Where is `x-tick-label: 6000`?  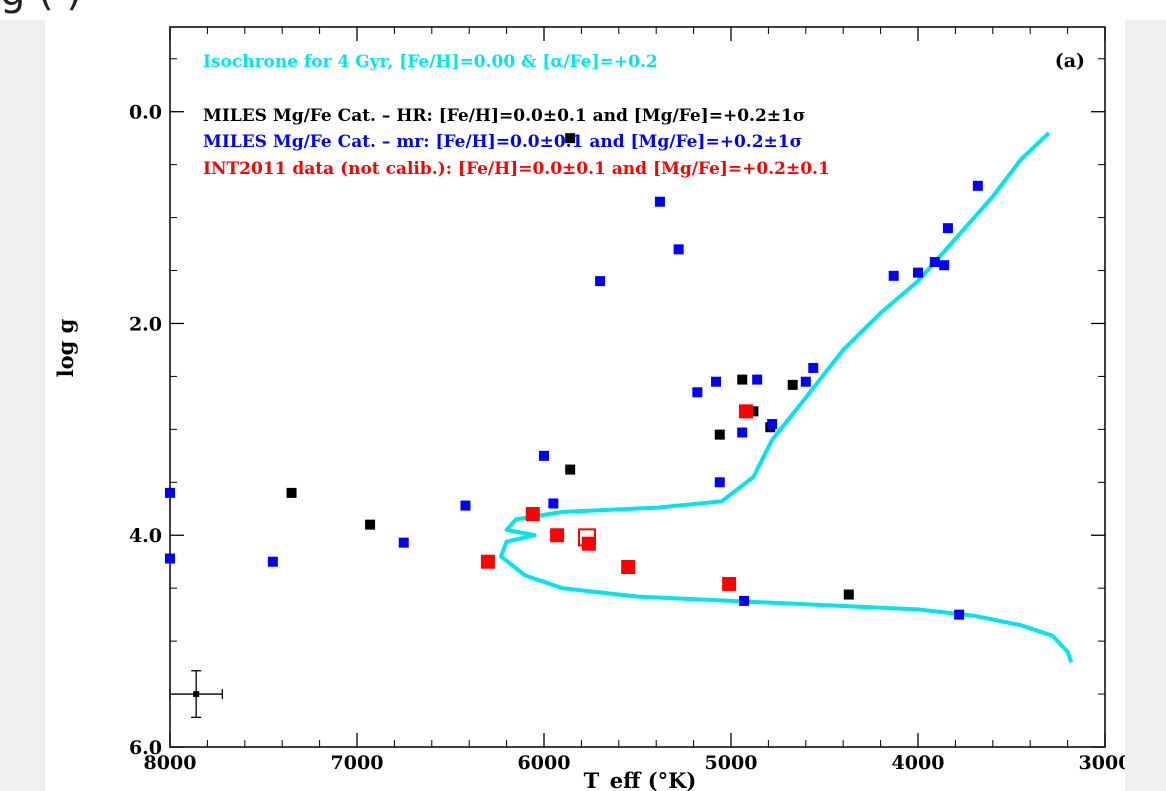 x-tick-label: 6000 is located at coordinates (544, 763).